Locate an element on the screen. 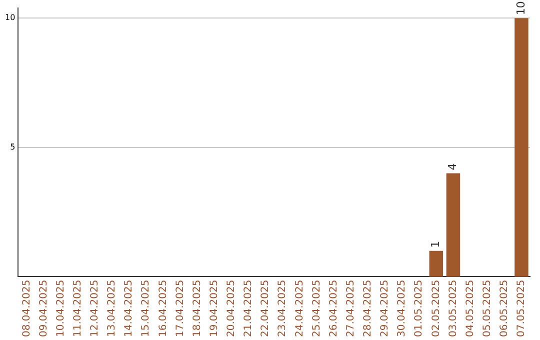 The width and height of the screenshot is (540, 340). data-label: 10 is located at coordinates (521, 8).